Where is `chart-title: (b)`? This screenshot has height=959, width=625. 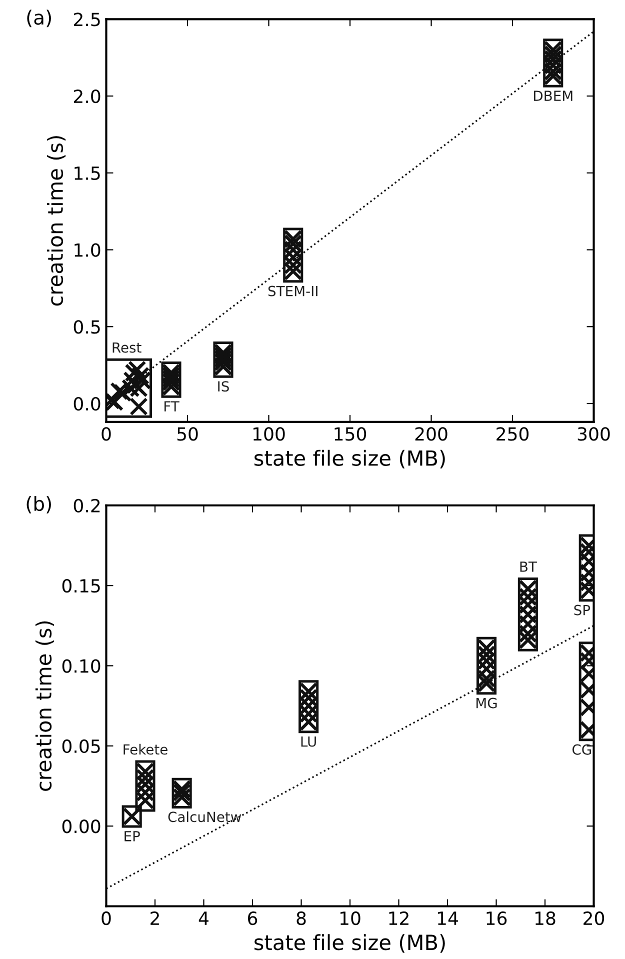
chart-title: (b) is located at coordinates (38, 505).